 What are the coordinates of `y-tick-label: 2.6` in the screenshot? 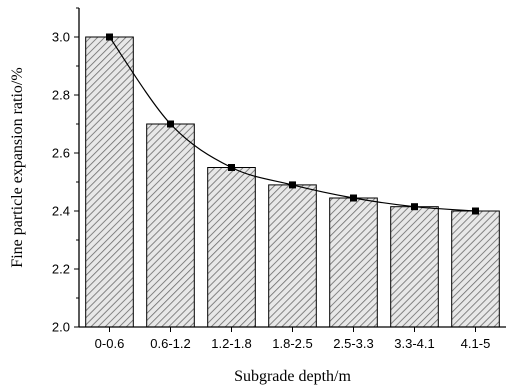 It's located at (61, 153).